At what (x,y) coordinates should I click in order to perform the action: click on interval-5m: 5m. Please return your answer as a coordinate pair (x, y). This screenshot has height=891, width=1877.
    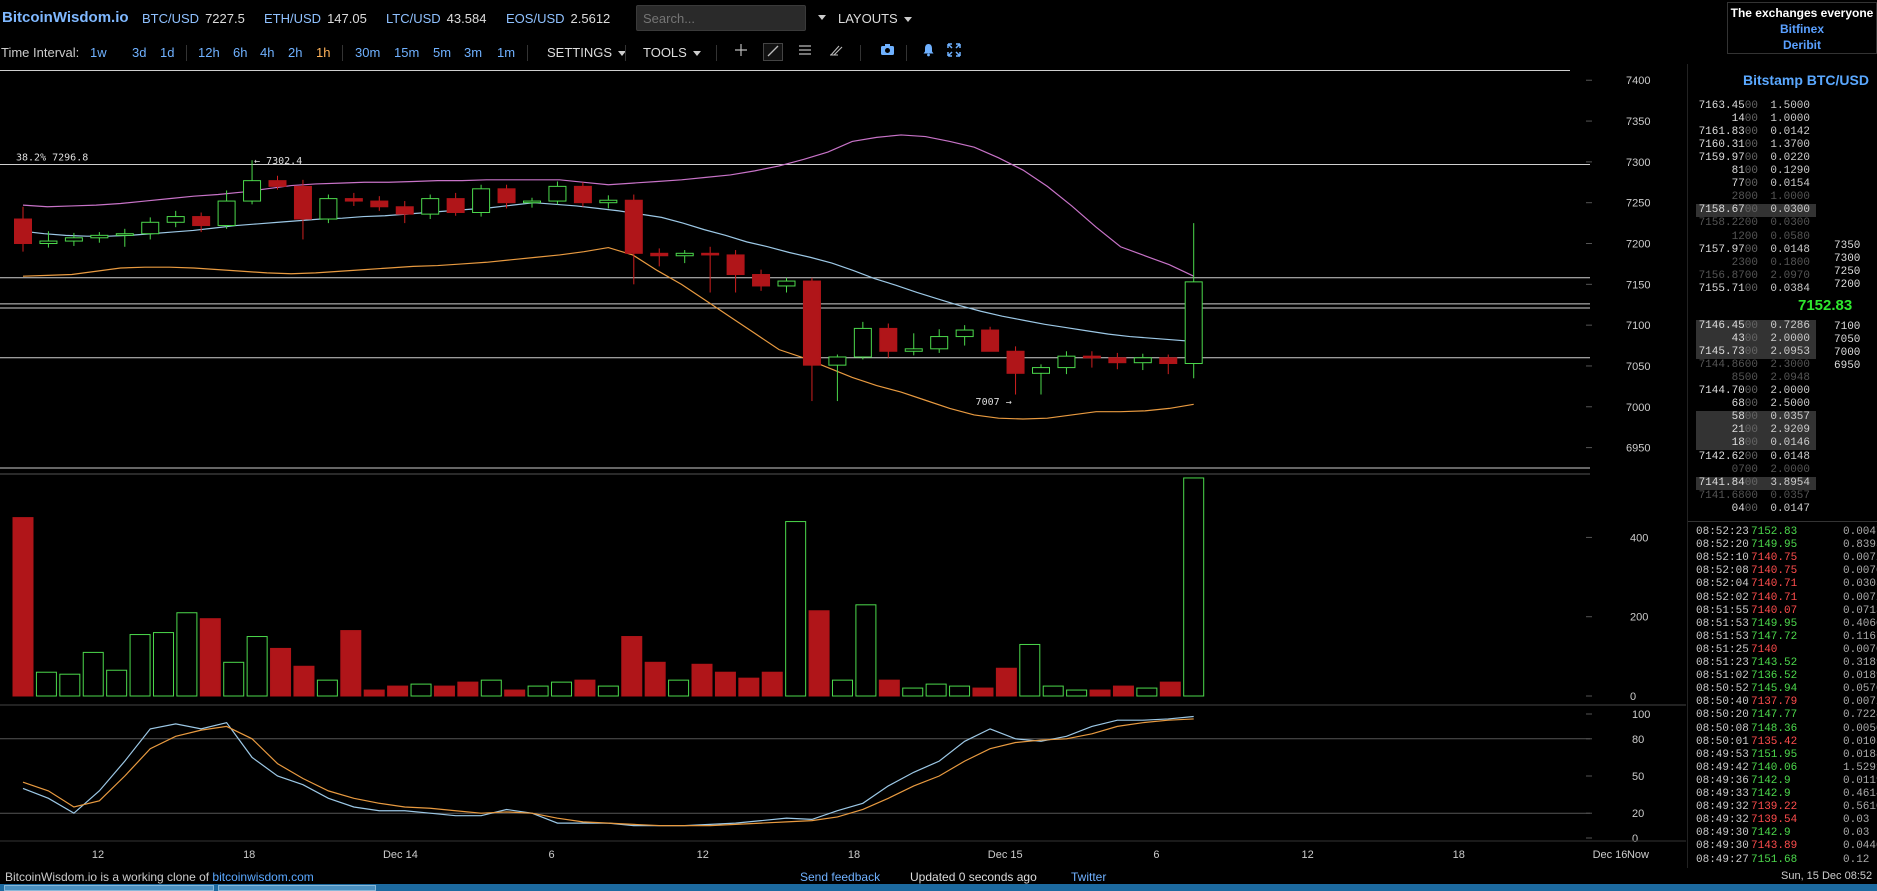
    Looking at the image, I should click on (442, 52).